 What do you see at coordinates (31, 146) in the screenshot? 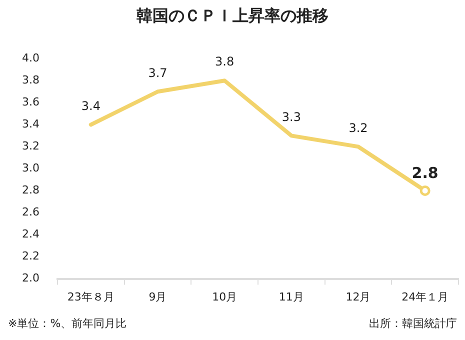
I see `y-tick-label: 3.2` at bounding box center [31, 146].